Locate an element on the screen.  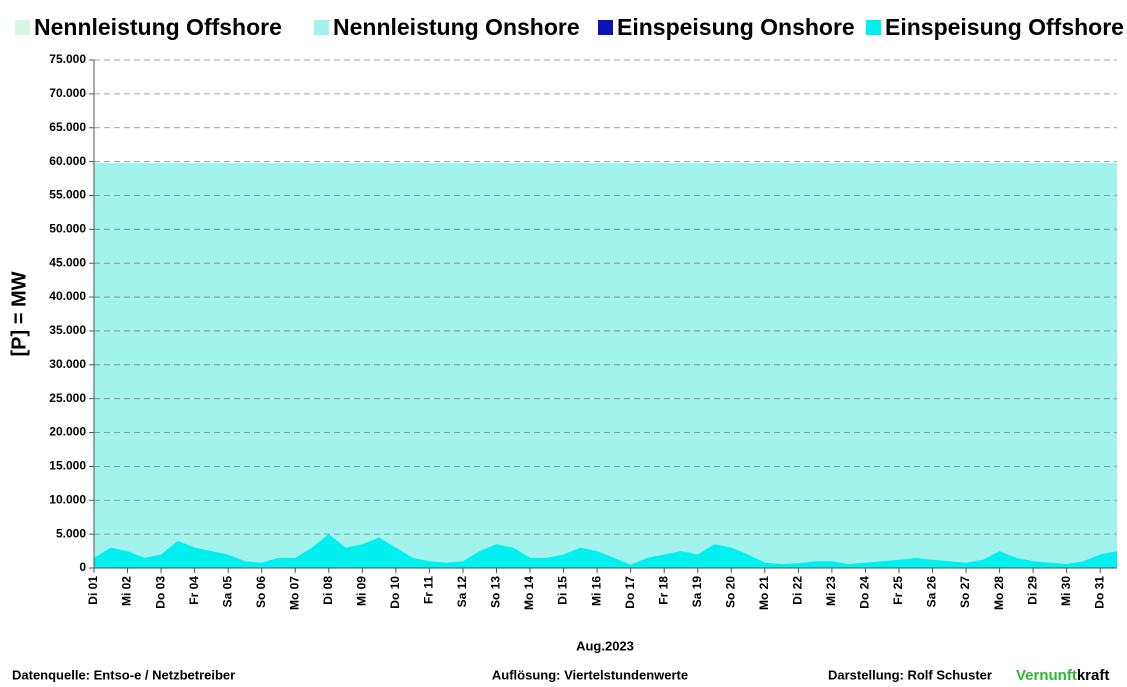
x-tick-label: Sa 12 is located at coordinates (462, 592).